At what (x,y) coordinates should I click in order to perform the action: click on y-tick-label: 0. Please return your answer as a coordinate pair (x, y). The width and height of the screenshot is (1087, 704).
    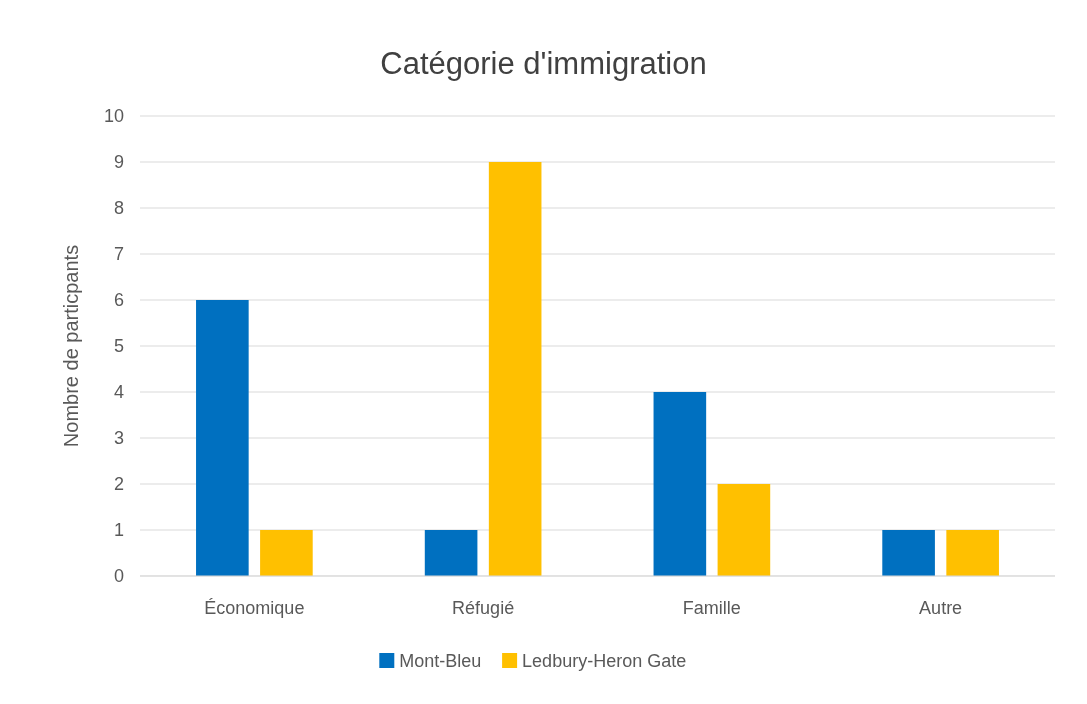
    Looking at the image, I should click on (118, 576).